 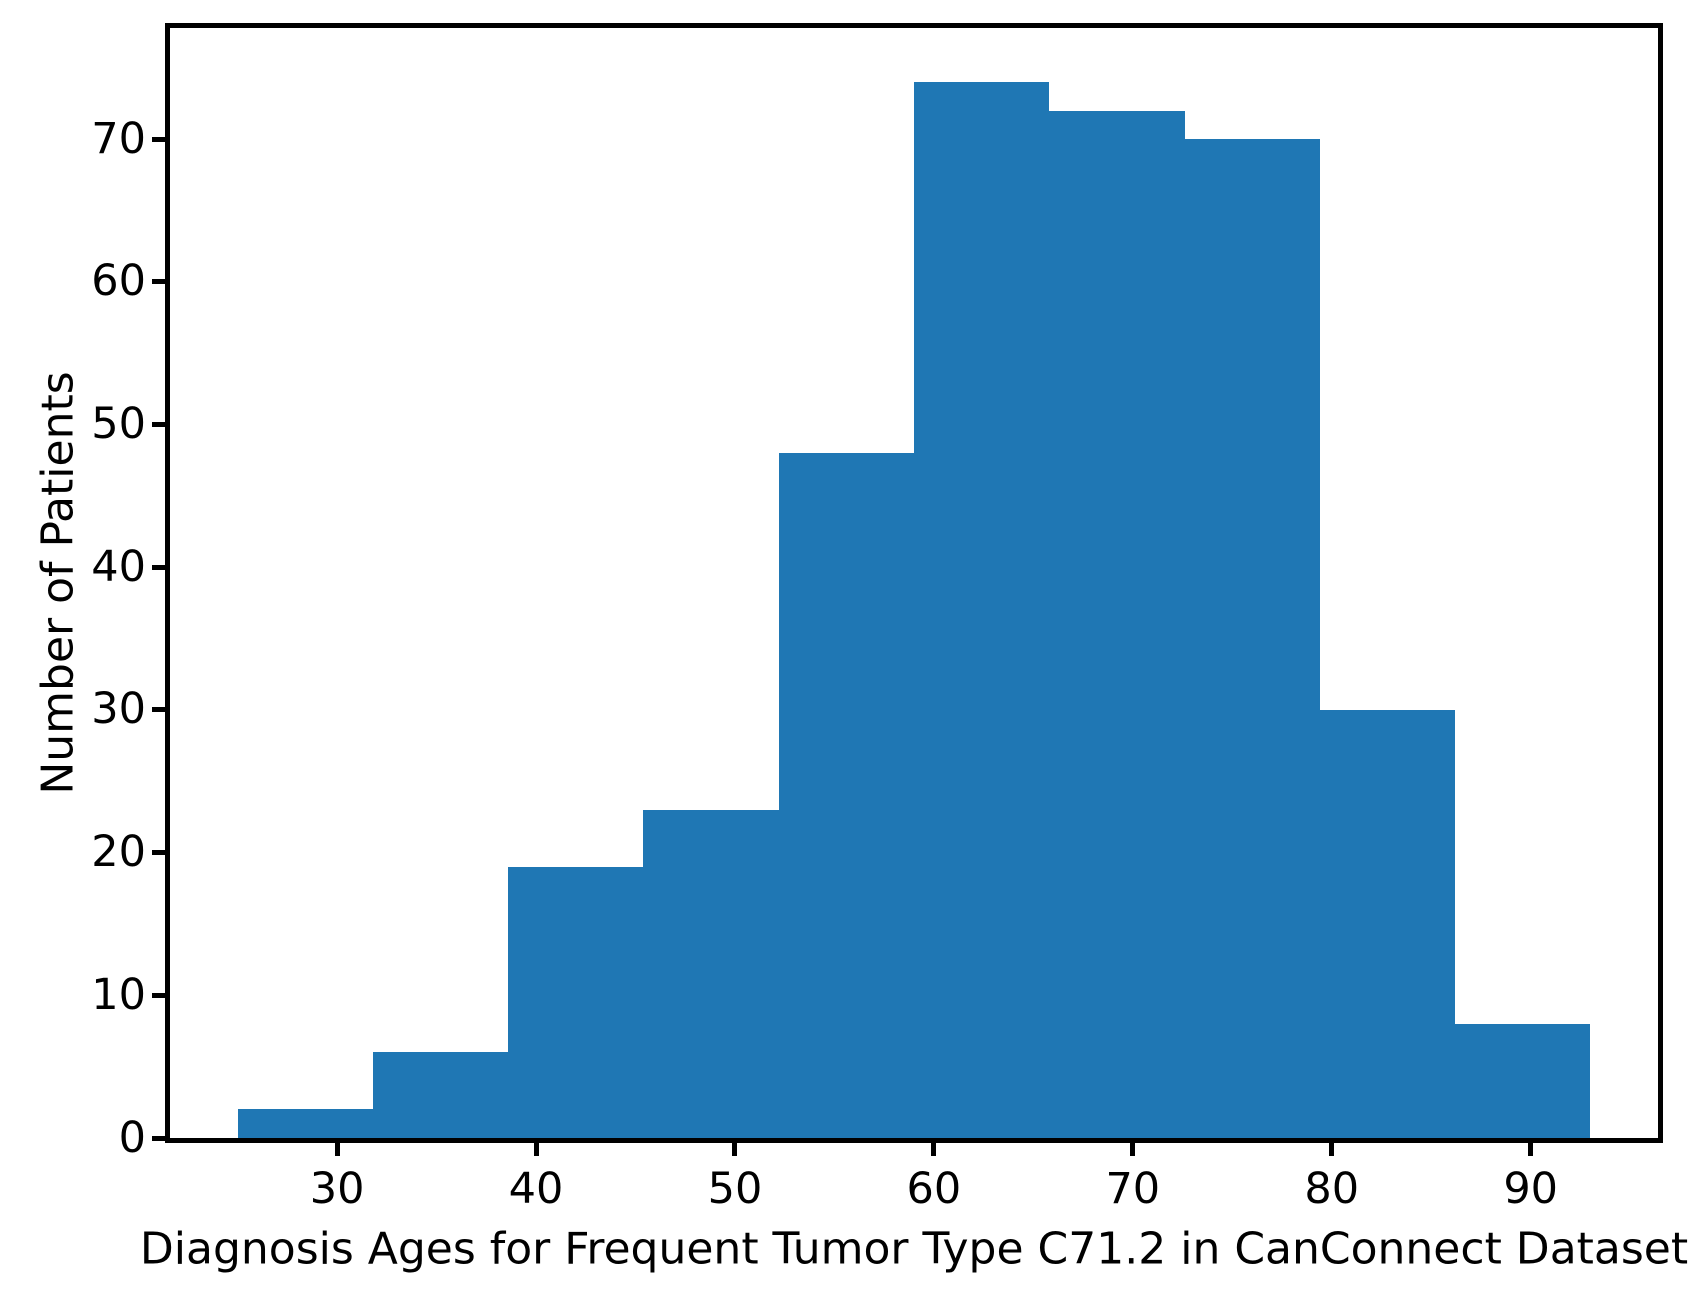 What do you see at coordinates (118, 138) in the screenshot?
I see `y-tick-label: 70` at bounding box center [118, 138].